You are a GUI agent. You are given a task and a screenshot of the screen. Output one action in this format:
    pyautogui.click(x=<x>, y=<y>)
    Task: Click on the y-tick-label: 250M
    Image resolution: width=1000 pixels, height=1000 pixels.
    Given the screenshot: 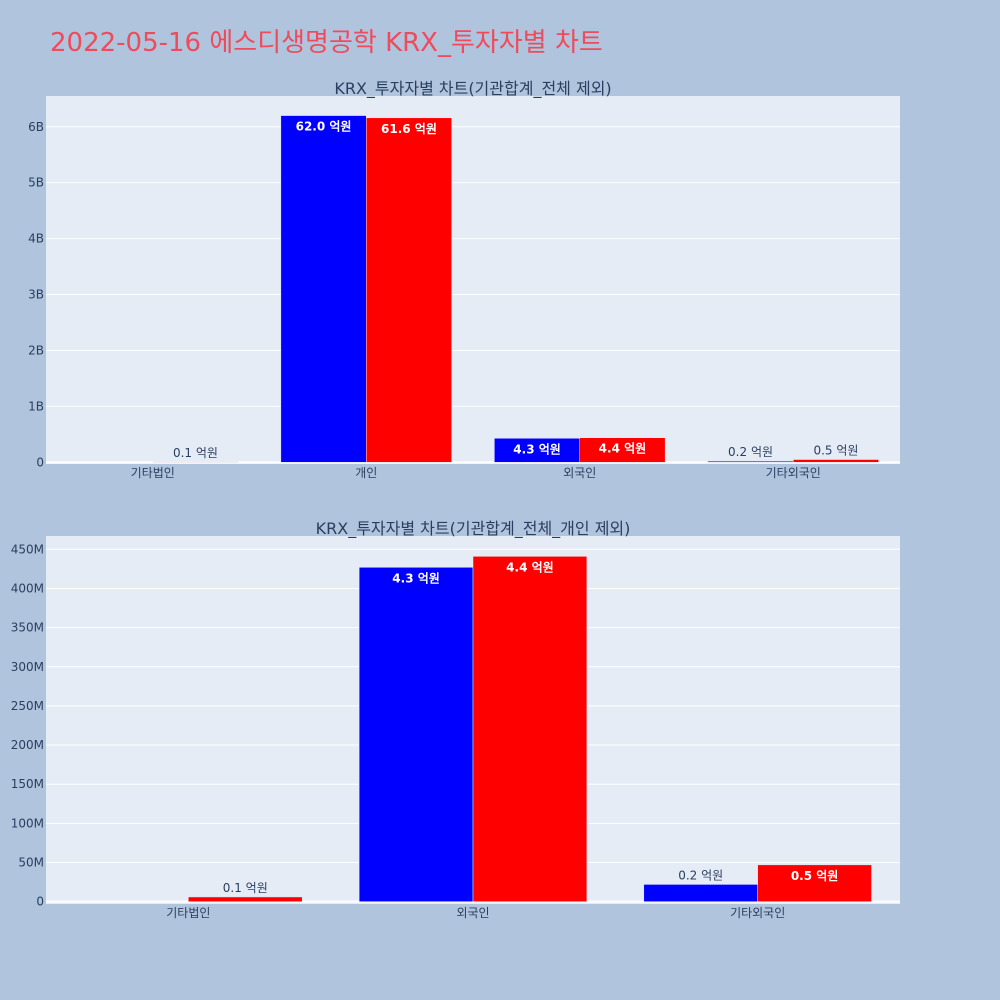 What is the action you would take?
    pyautogui.click(x=27, y=706)
    